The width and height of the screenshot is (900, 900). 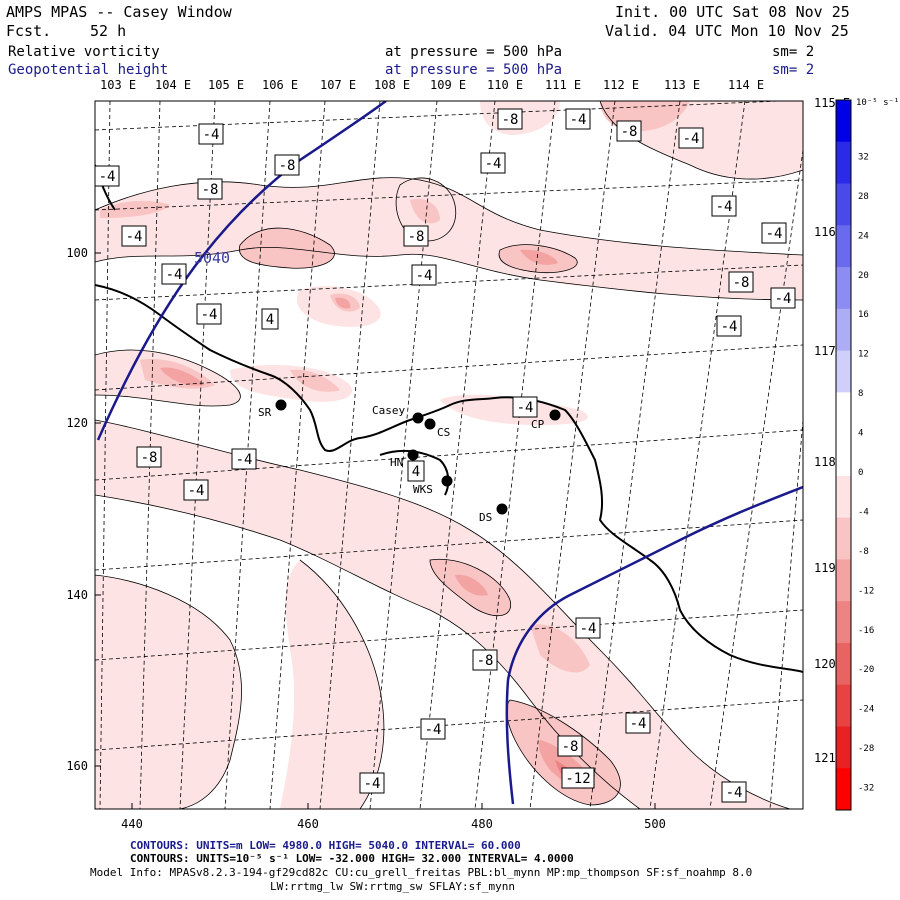 What do you see at coordinates (396, 462) in the screenshot?
I see `station-label: HN` at bounding box center [396, 462].